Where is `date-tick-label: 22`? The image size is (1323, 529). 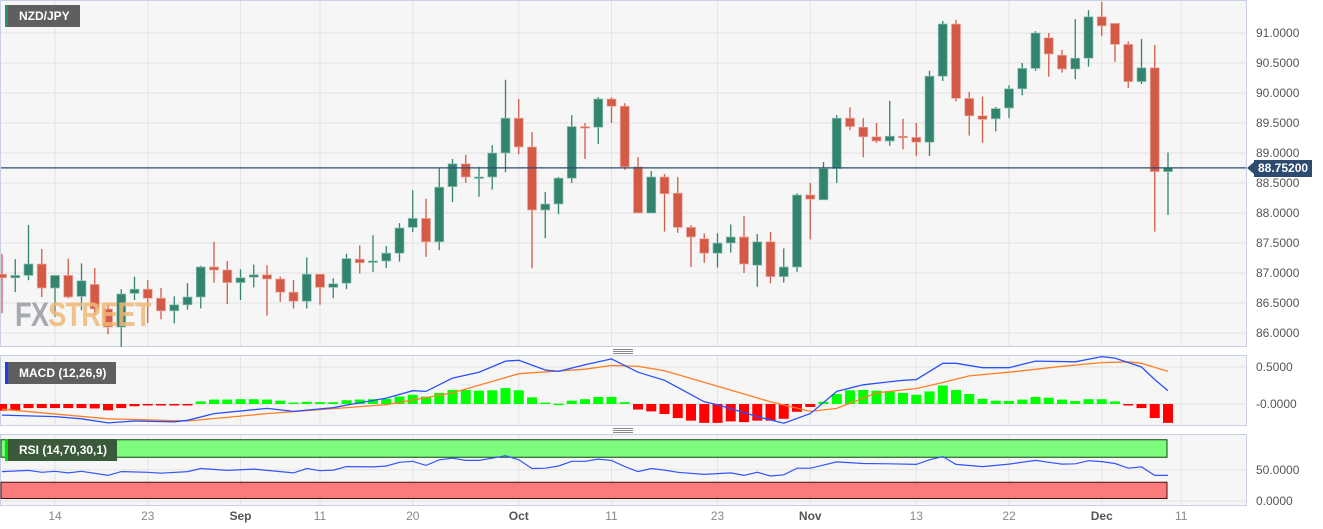 date-tick-label: 22 is located at coordinates (1009, 516).